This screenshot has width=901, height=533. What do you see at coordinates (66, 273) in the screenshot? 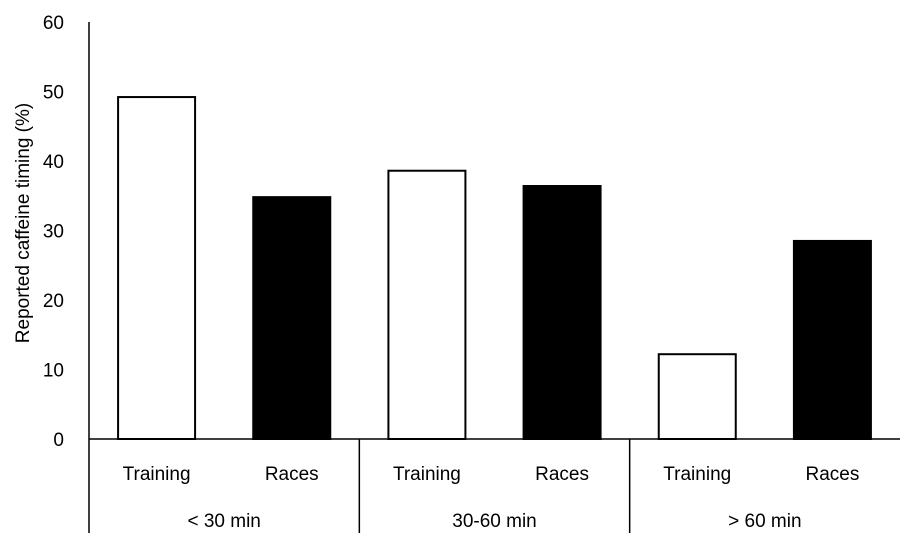
I see `y-axis: 0 10 20 30 40 50 60` at bounding box center [66, 273].